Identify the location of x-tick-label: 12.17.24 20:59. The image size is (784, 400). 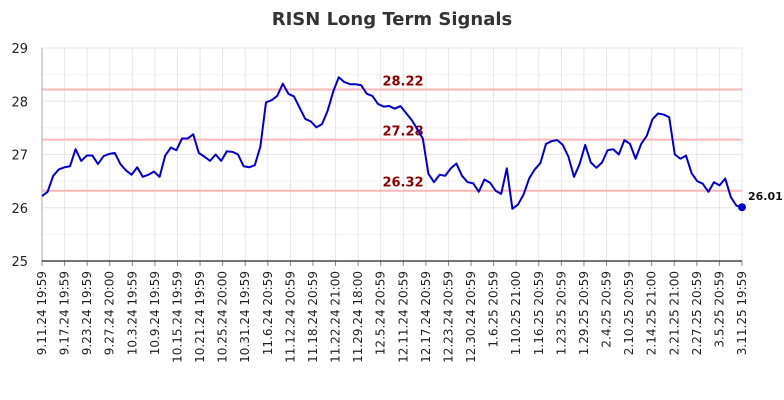
(426, 317).